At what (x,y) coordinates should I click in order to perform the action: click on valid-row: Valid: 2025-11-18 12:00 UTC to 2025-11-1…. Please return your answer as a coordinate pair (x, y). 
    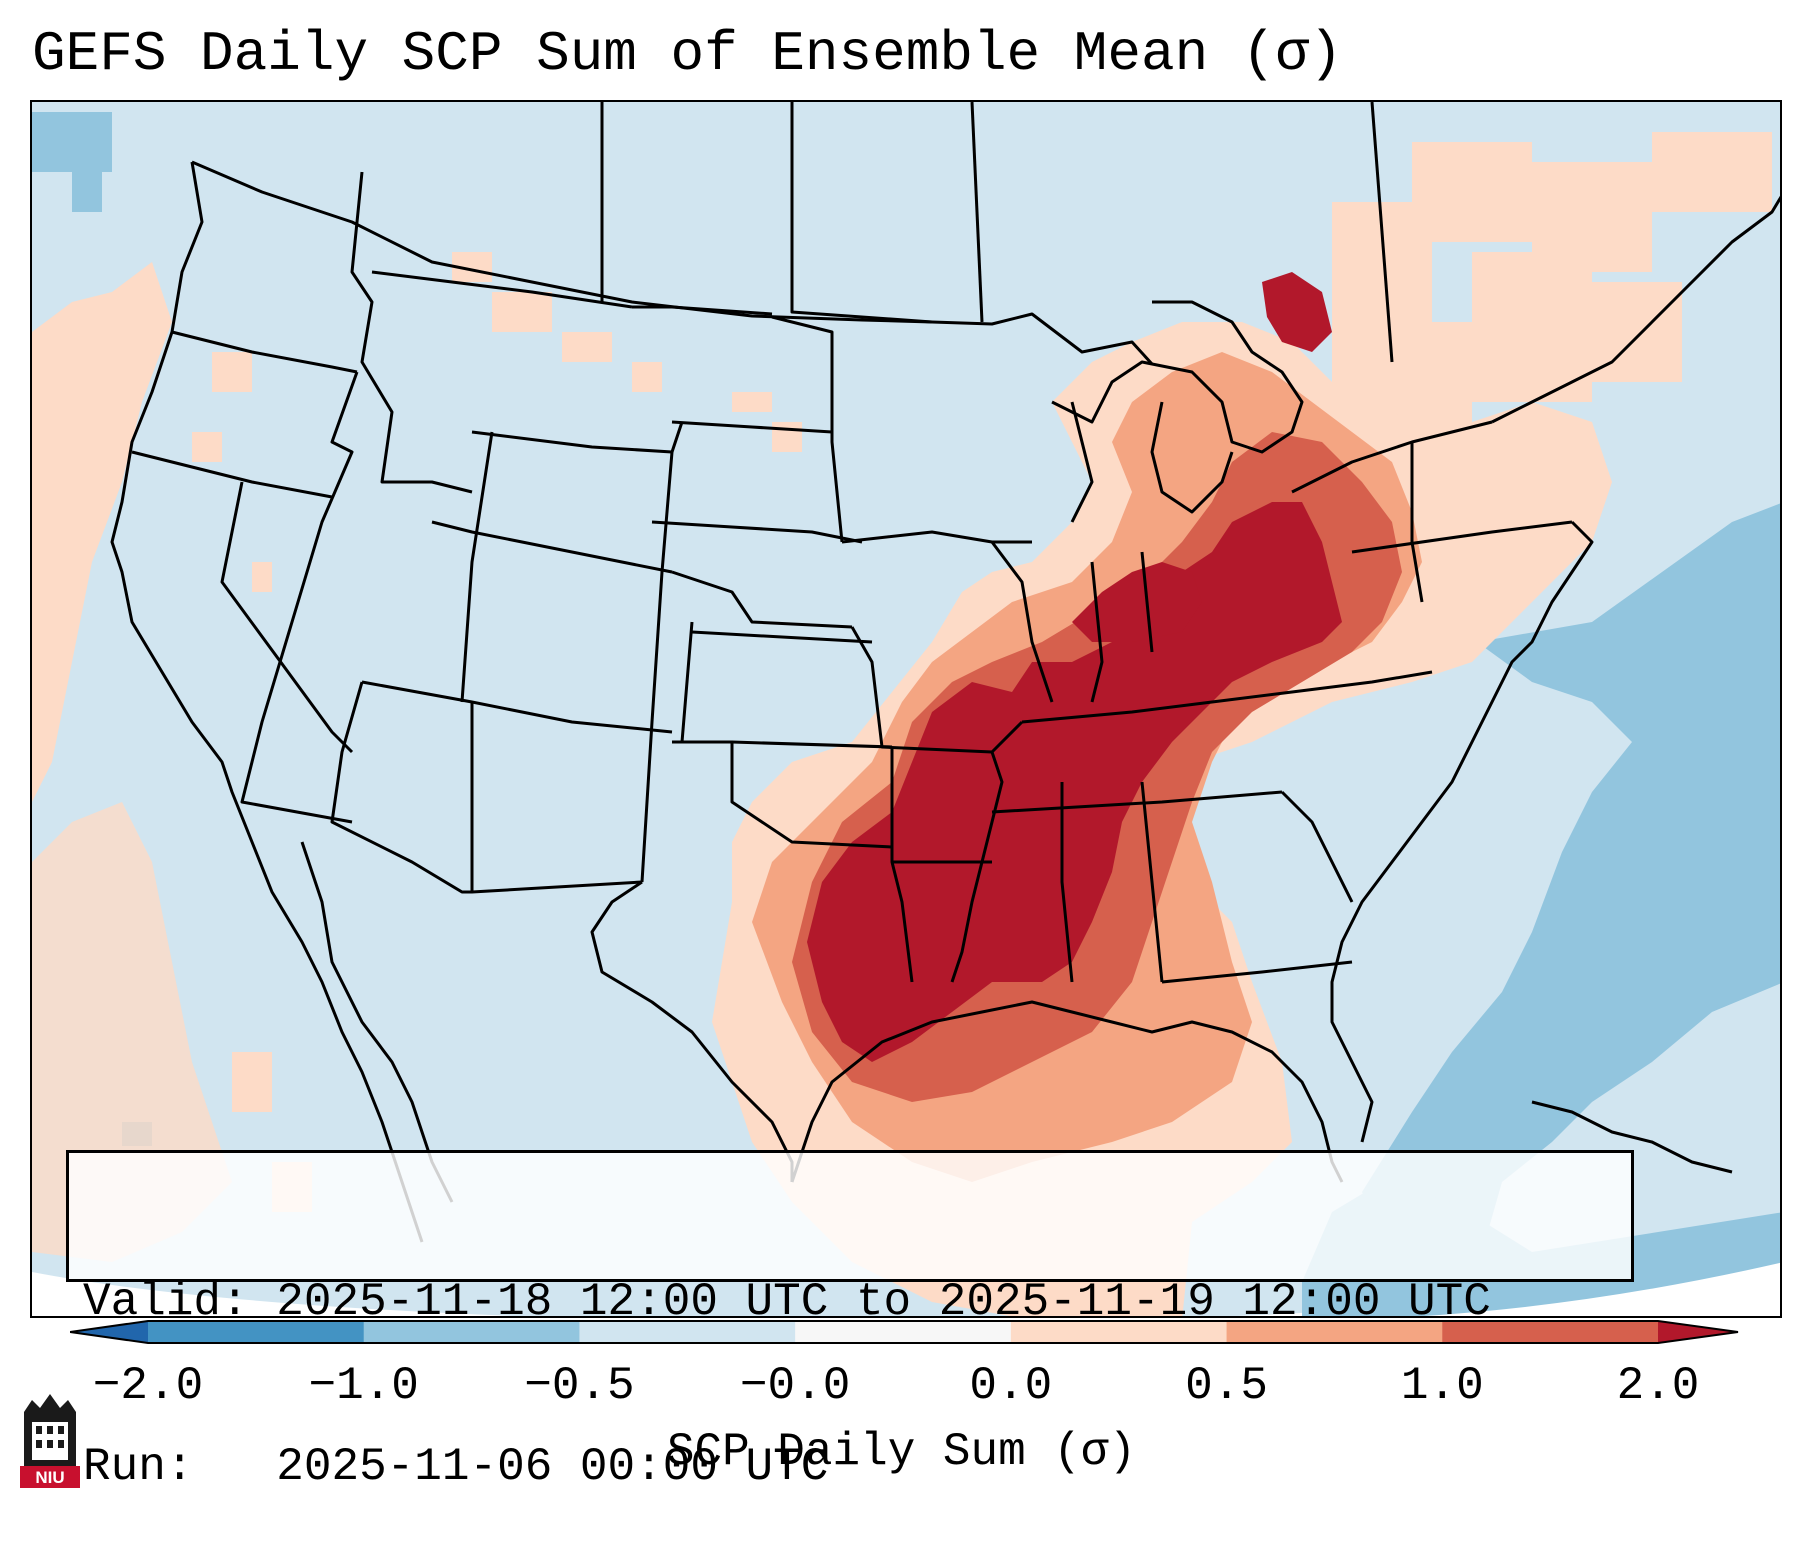
    Looking at the image, I should click on (857, 1302).